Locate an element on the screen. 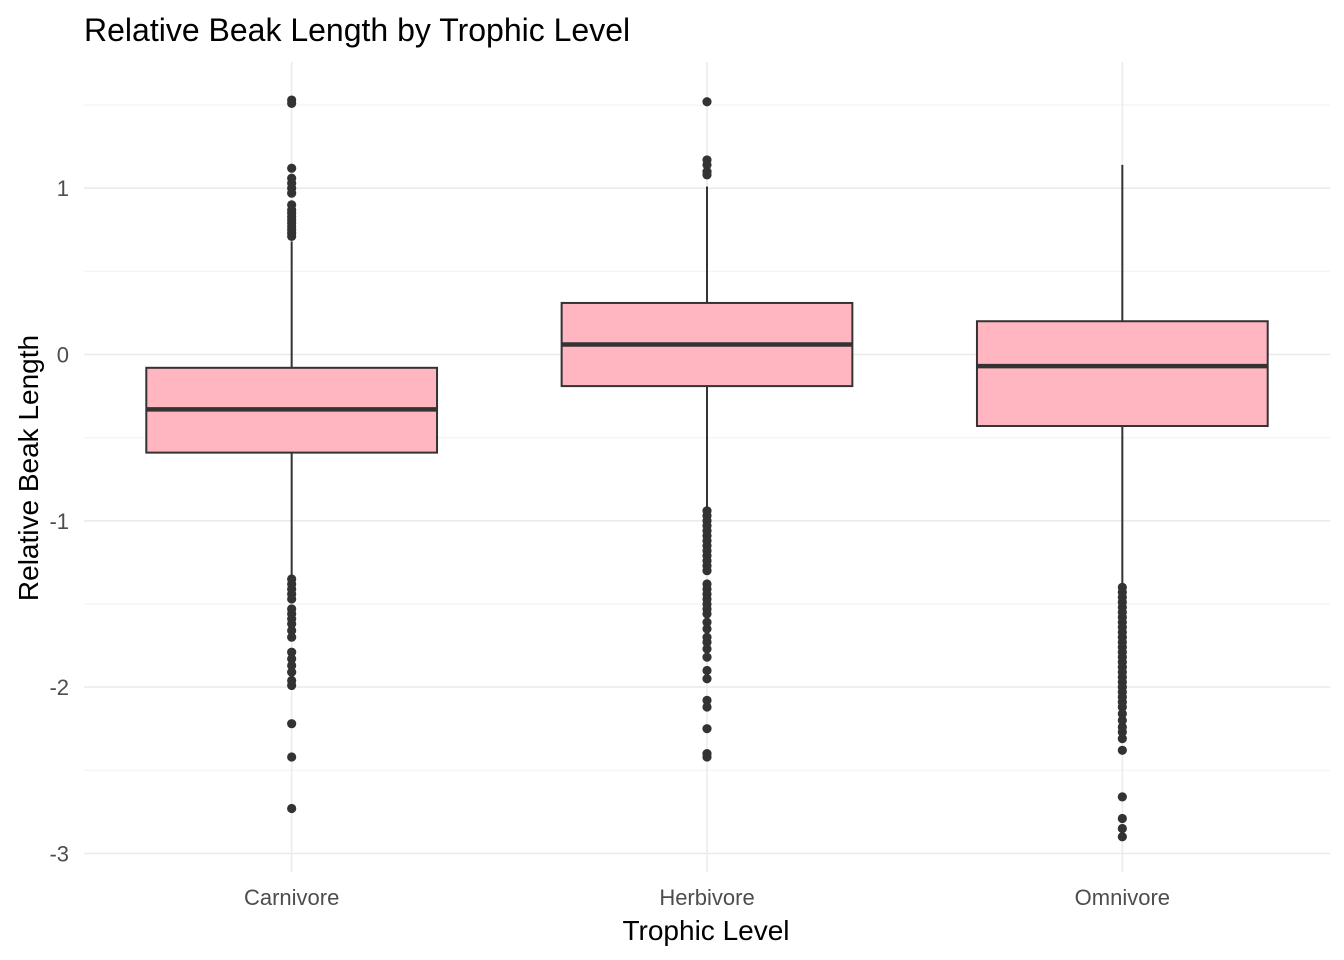 The image size is (1344, 960). x-axis-title: Trophic Level is located at coordinates (705, 930).